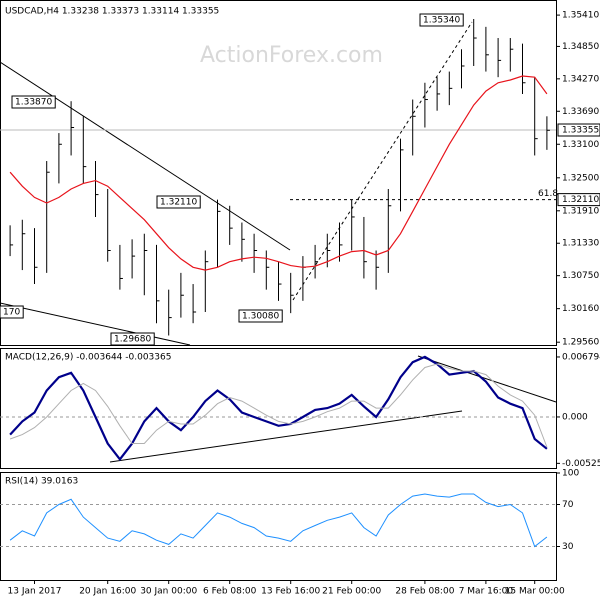  What do you see at coordinates (107, 592) in the screenshot?
I see `x-tick-label: 20 Jan 16:00` at bounding box center [107, 592].